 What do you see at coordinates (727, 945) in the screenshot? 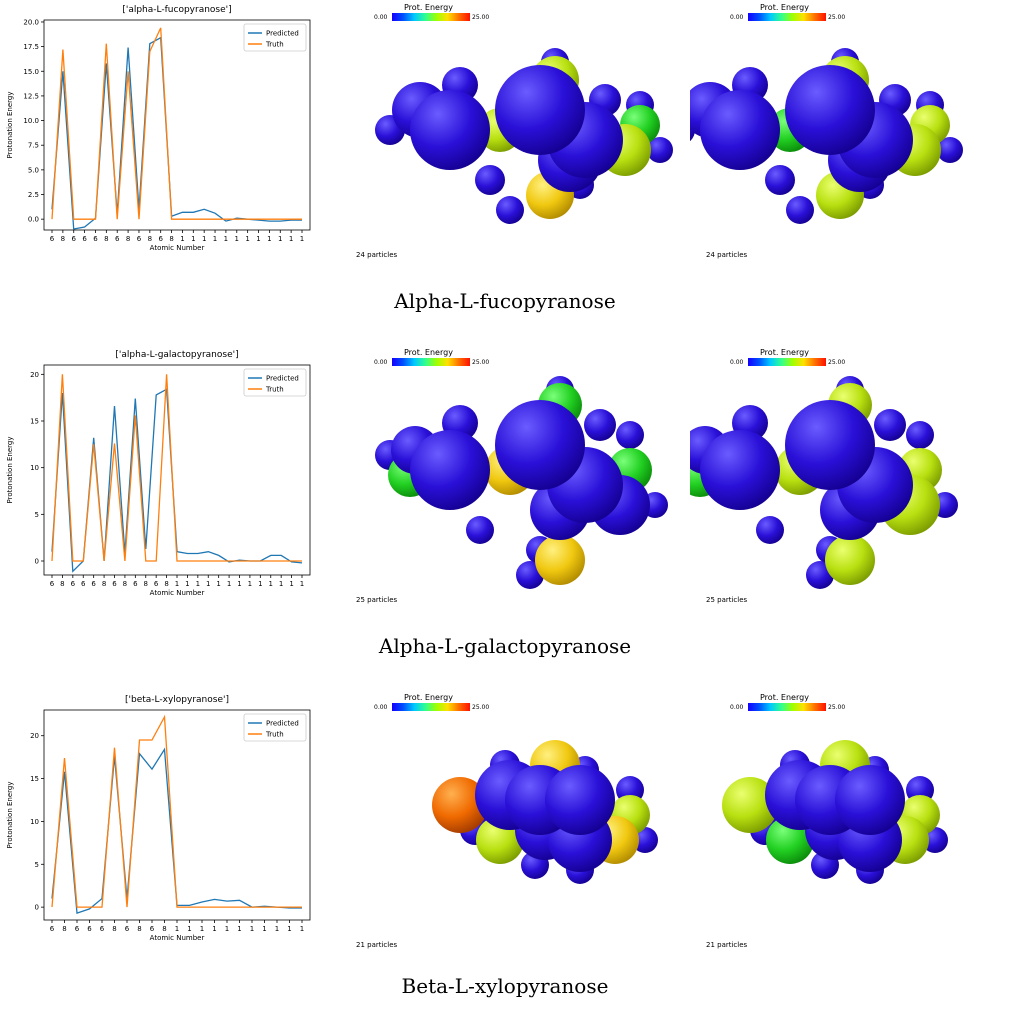
I see `particle-count-label: 21 particles` at bounding box center [727, 945].